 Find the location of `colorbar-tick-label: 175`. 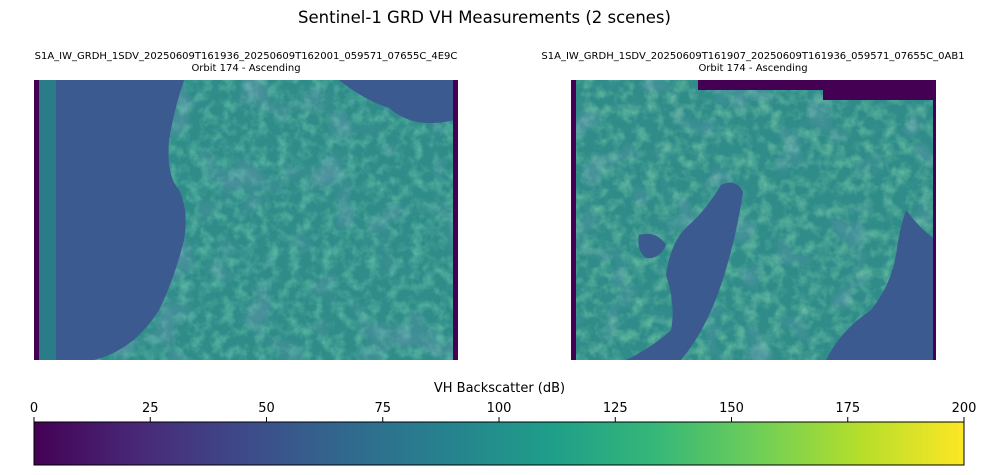

colorbar-tick-label: 175 is located at coordinates (847, 408).